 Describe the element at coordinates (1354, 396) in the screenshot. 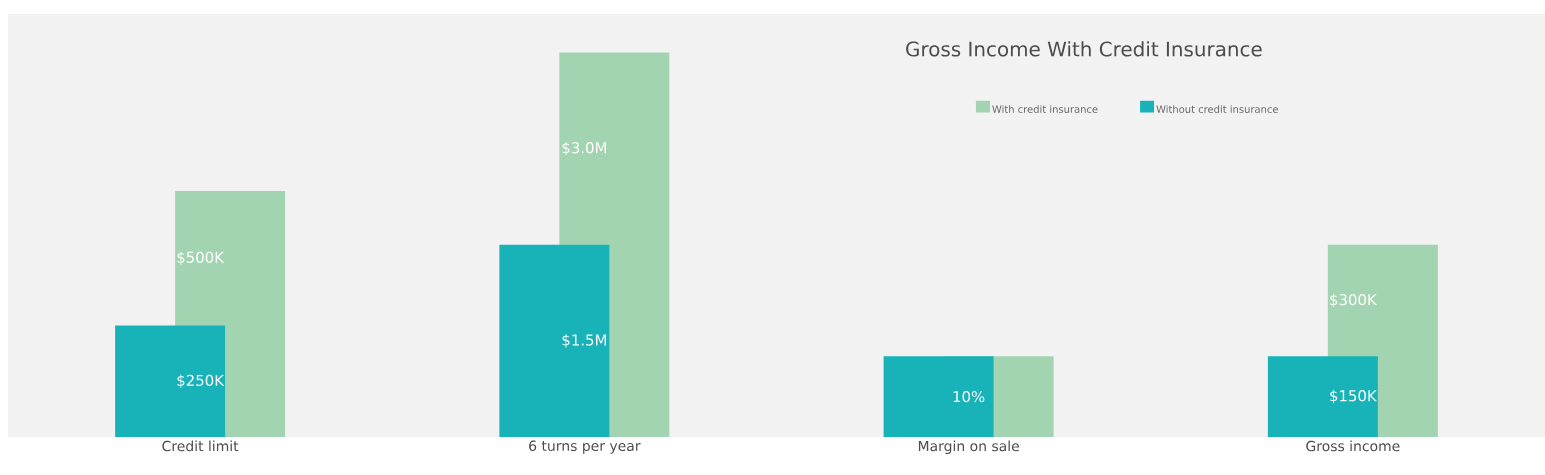

I see `annotation: $150K` at that location.